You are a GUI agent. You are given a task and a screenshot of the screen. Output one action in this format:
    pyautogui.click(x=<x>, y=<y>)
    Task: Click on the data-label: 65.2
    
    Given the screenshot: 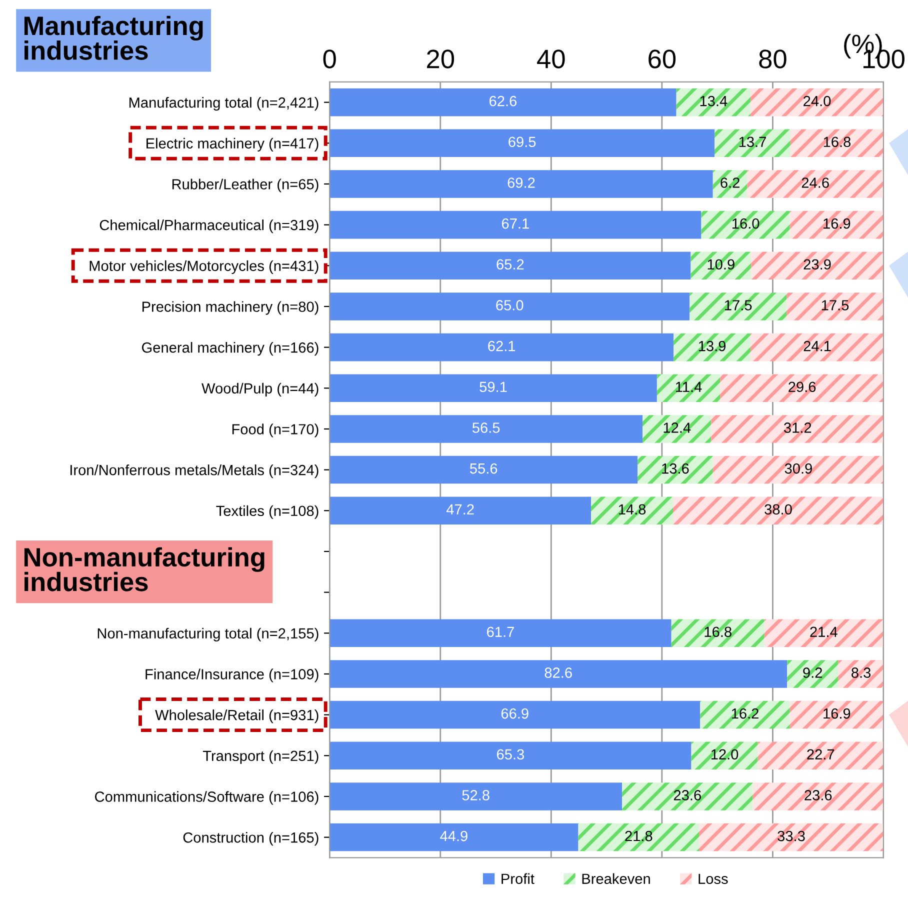 What is the action you would take?
    pyautogui.click(x=510, y=264)
    